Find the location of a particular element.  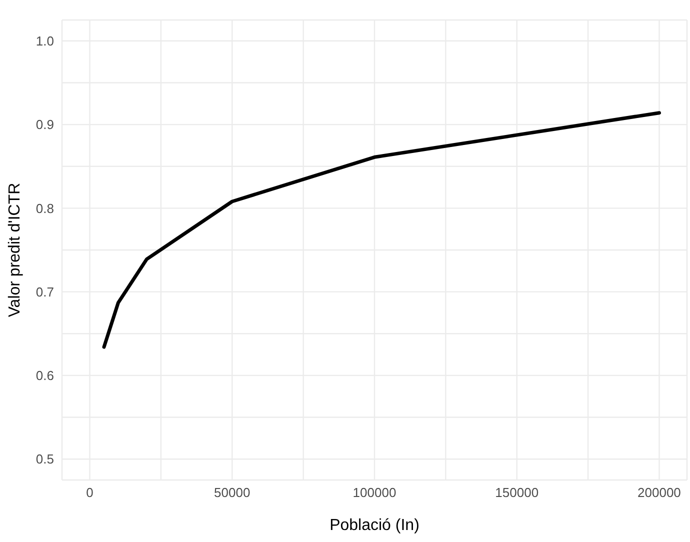

y-tick-label: 1.0 is located at coordinates (45, 41).